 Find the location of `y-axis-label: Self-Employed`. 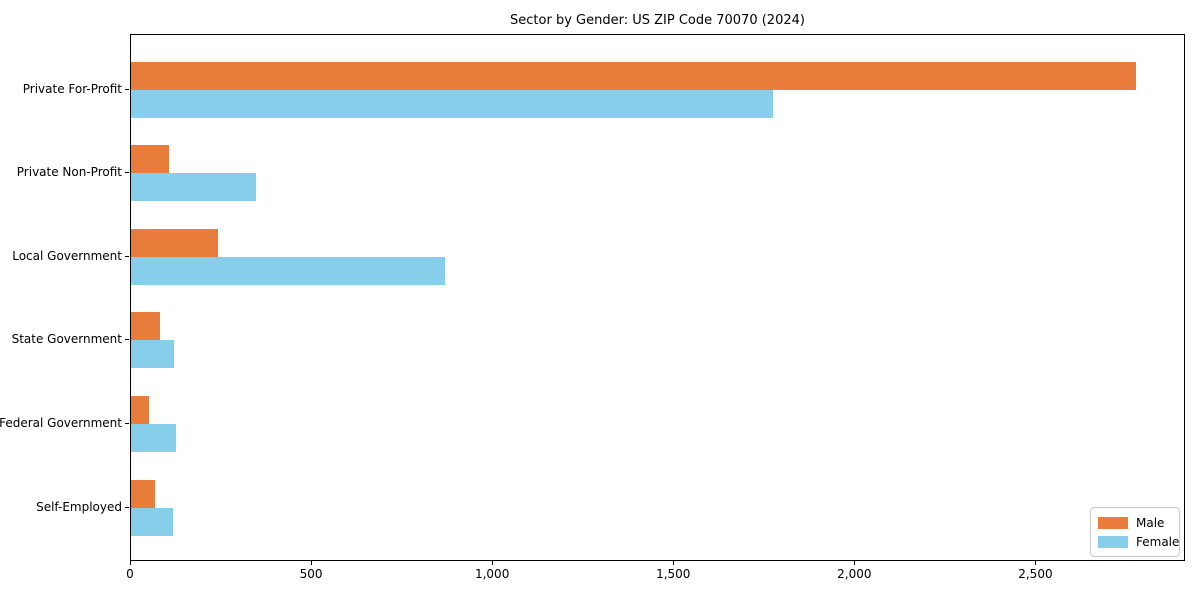

y-axis-label: Self-Employed is located at coordinates (79, 506).